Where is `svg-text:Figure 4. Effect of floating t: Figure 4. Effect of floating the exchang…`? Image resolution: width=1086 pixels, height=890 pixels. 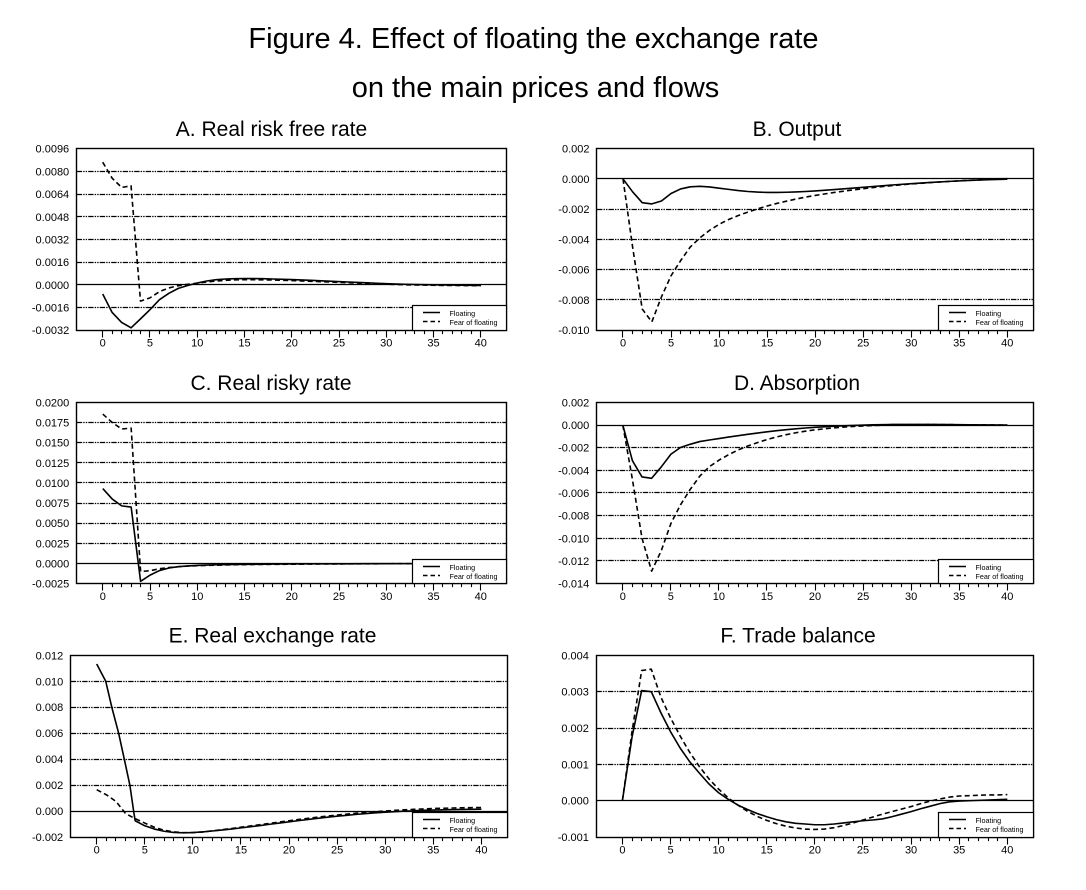
svg-text:Figure 4. Effect of floating t: Figure 4. Effect of floating the exchang… is located at coordinates (533, 39).